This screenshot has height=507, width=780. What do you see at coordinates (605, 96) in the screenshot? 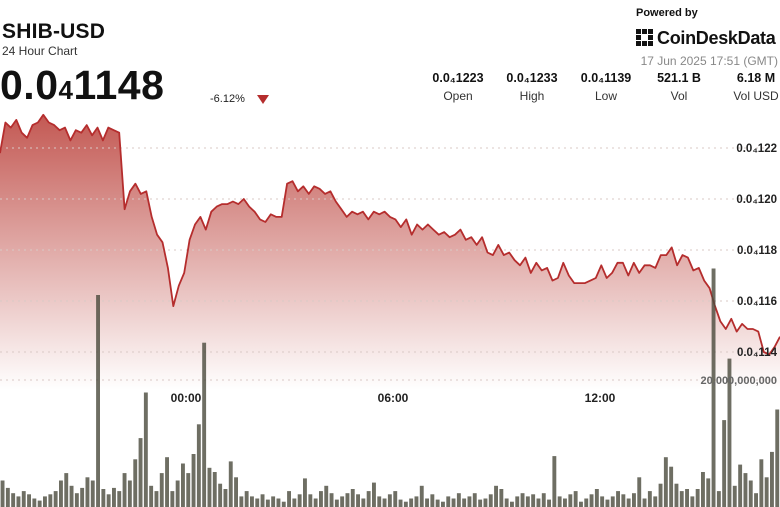
I see `stat-label: Low` at bounding box center [605, 96].